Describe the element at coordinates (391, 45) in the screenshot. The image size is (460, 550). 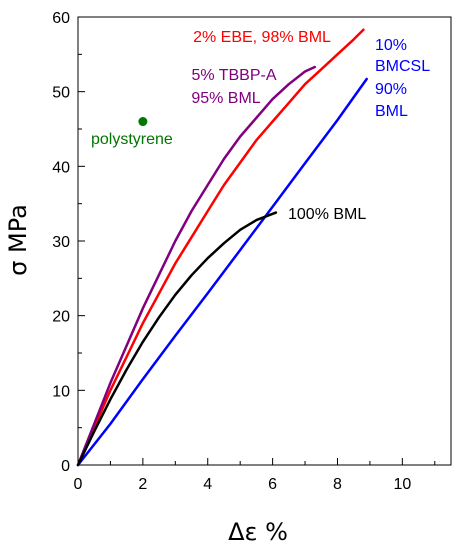
I see `label-bmcsl-line1: 10%` at that location.